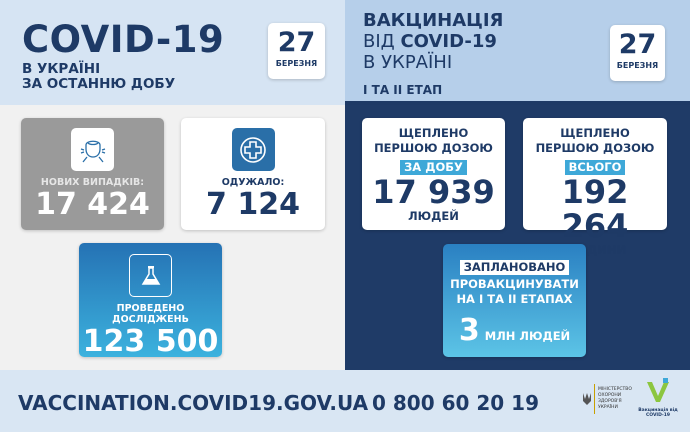 The width and height of the screenshot is (690, 432). What do you see at coordinates (253, 174) in the screenshot?
I see `recovered-card: ОДУЖАЛО: 7 124` at bounding box center [253, 174].